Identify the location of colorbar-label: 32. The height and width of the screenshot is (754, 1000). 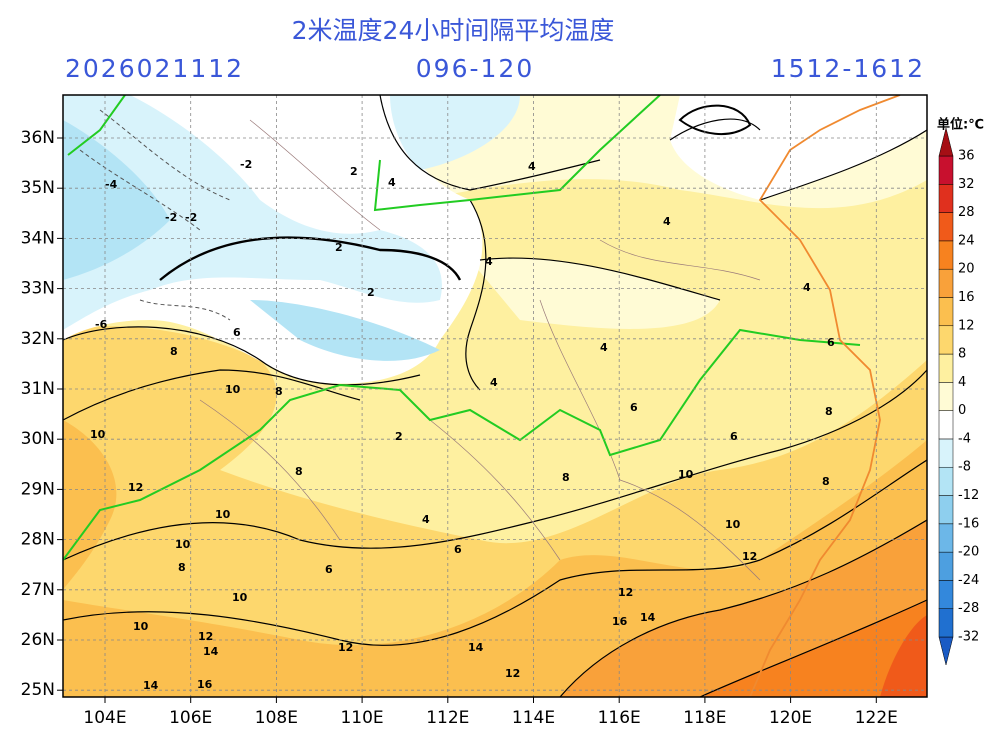
(966, 184).